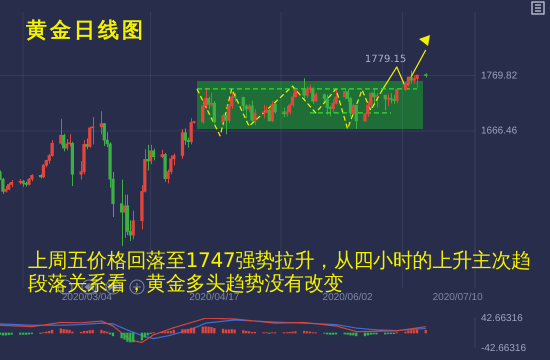 This screenshot has height=360, width=550. What do you see at coordinates (214, 297) in the screenshot?
I see `x-tick-label: 2020/04/17` at bounding box center [214, 297].